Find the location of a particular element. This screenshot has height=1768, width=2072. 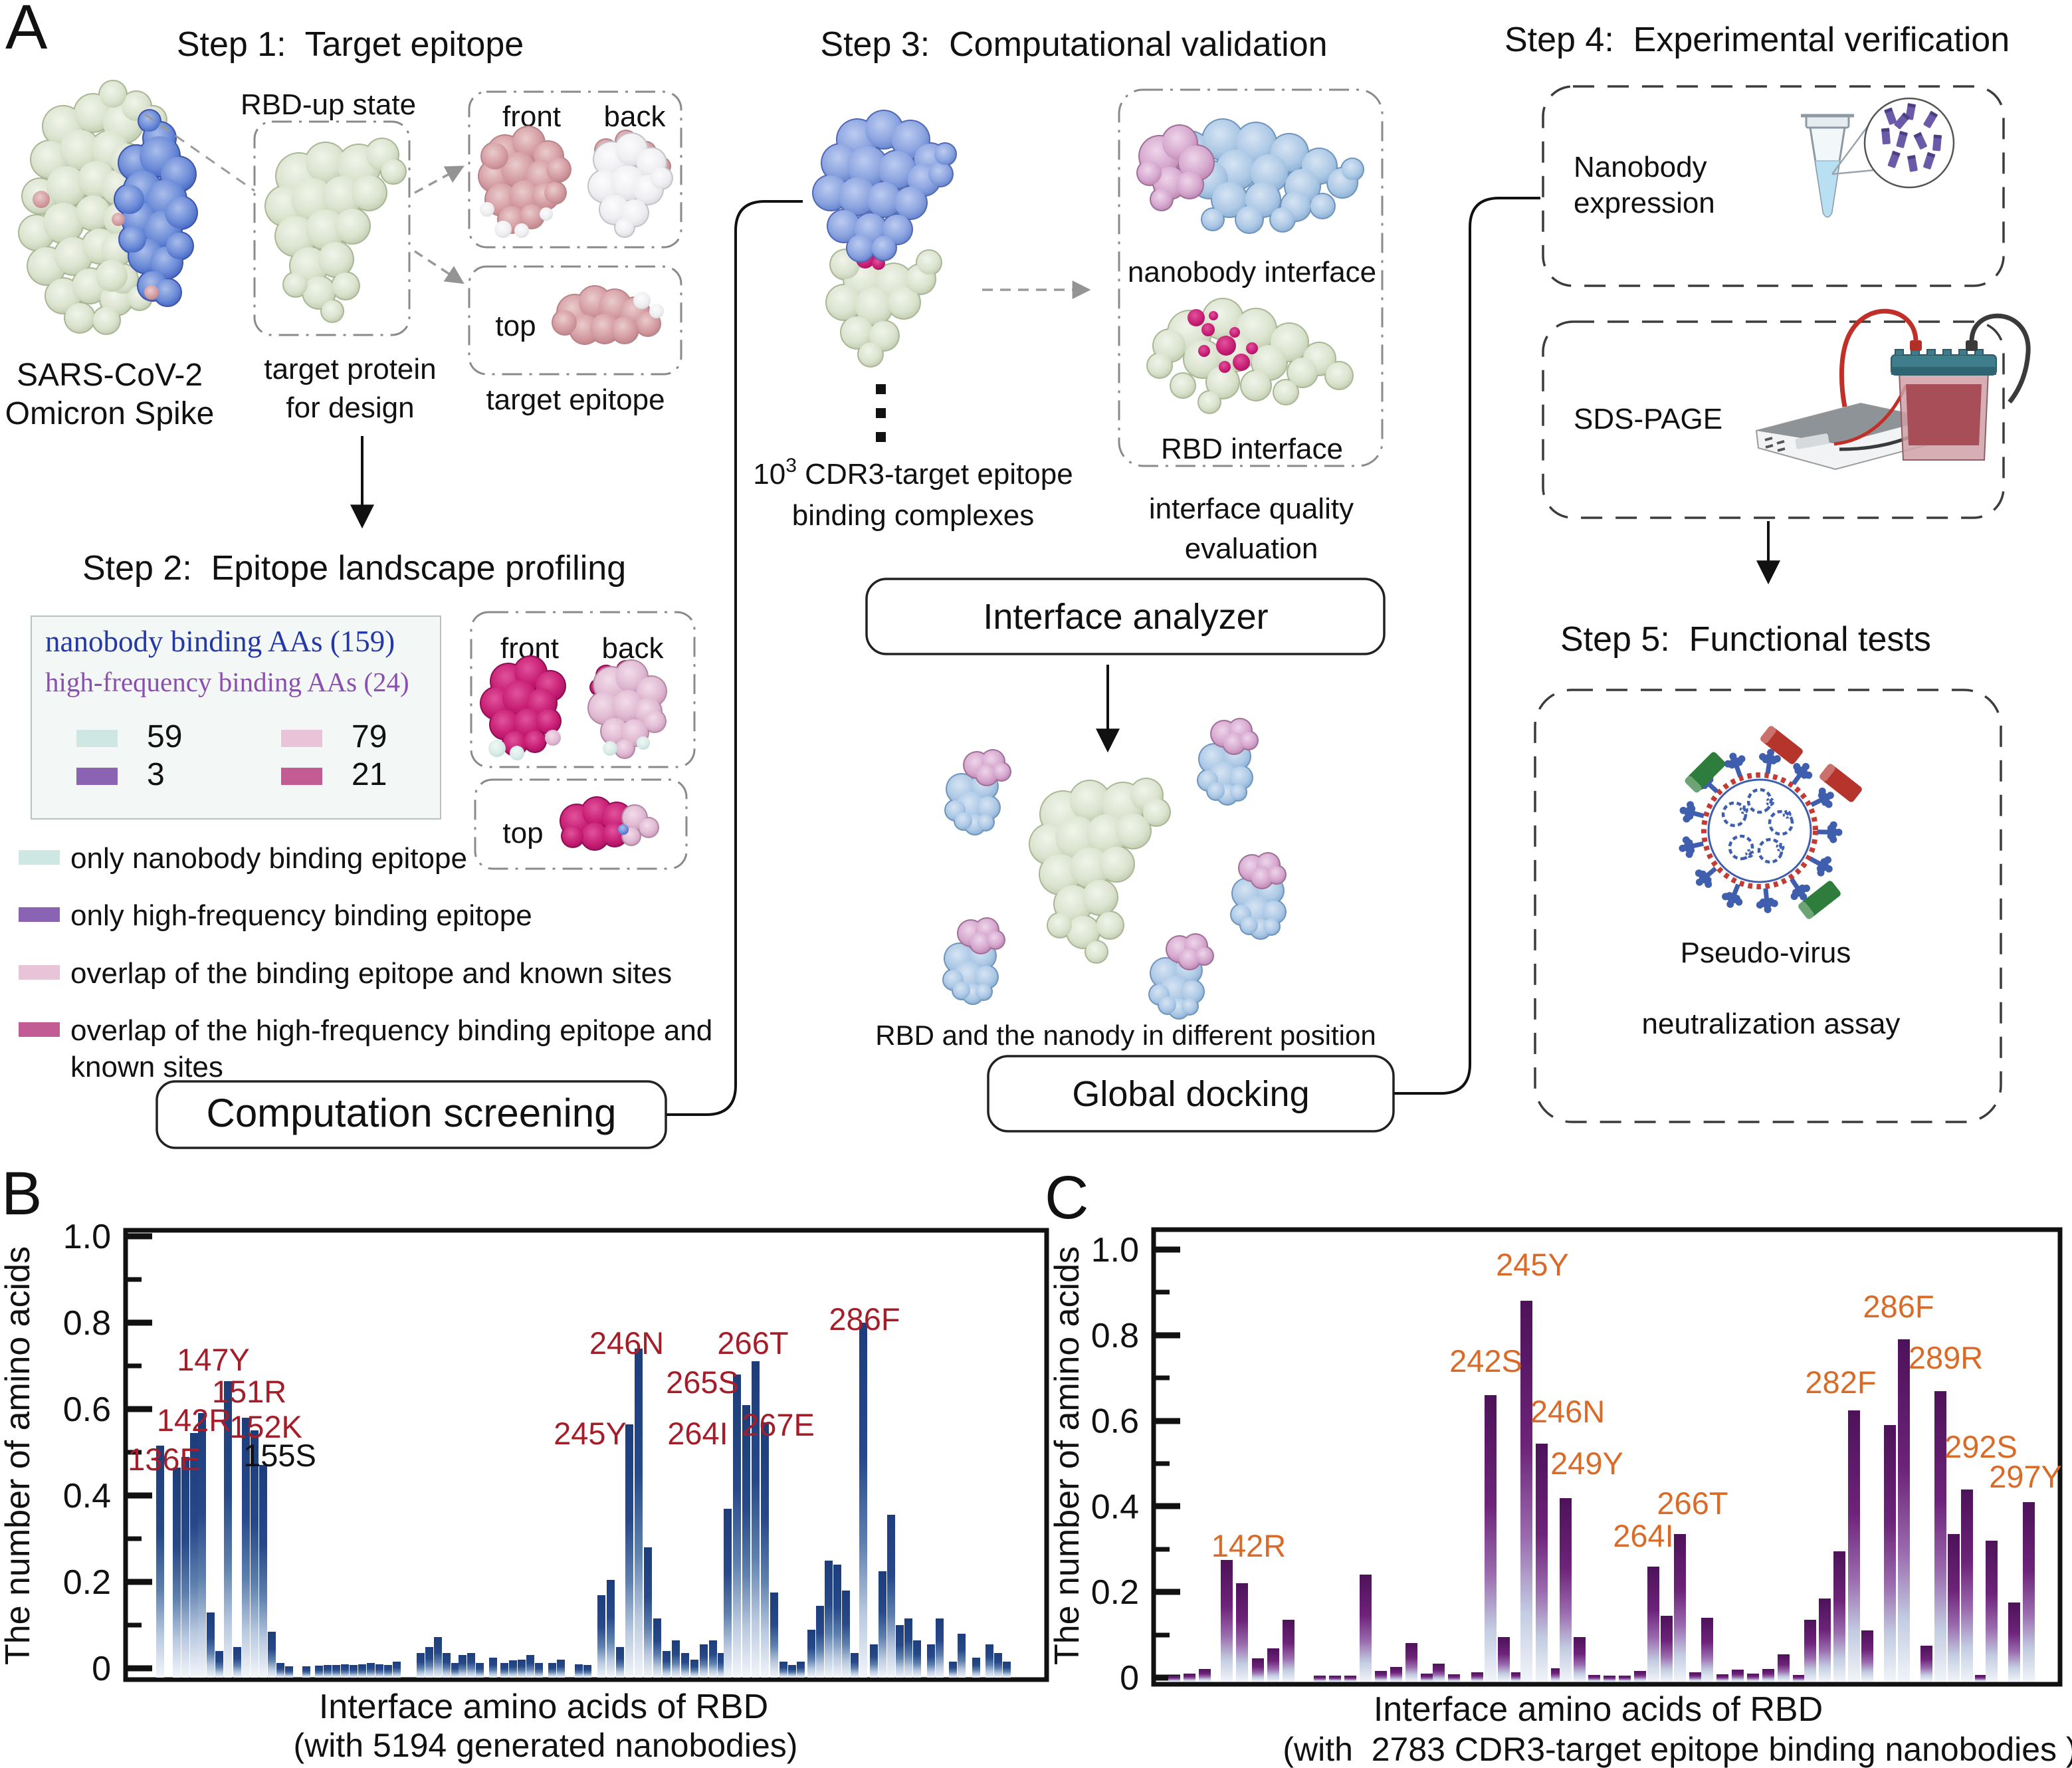

svg-text: 79 is located at coordinates (369, 737).